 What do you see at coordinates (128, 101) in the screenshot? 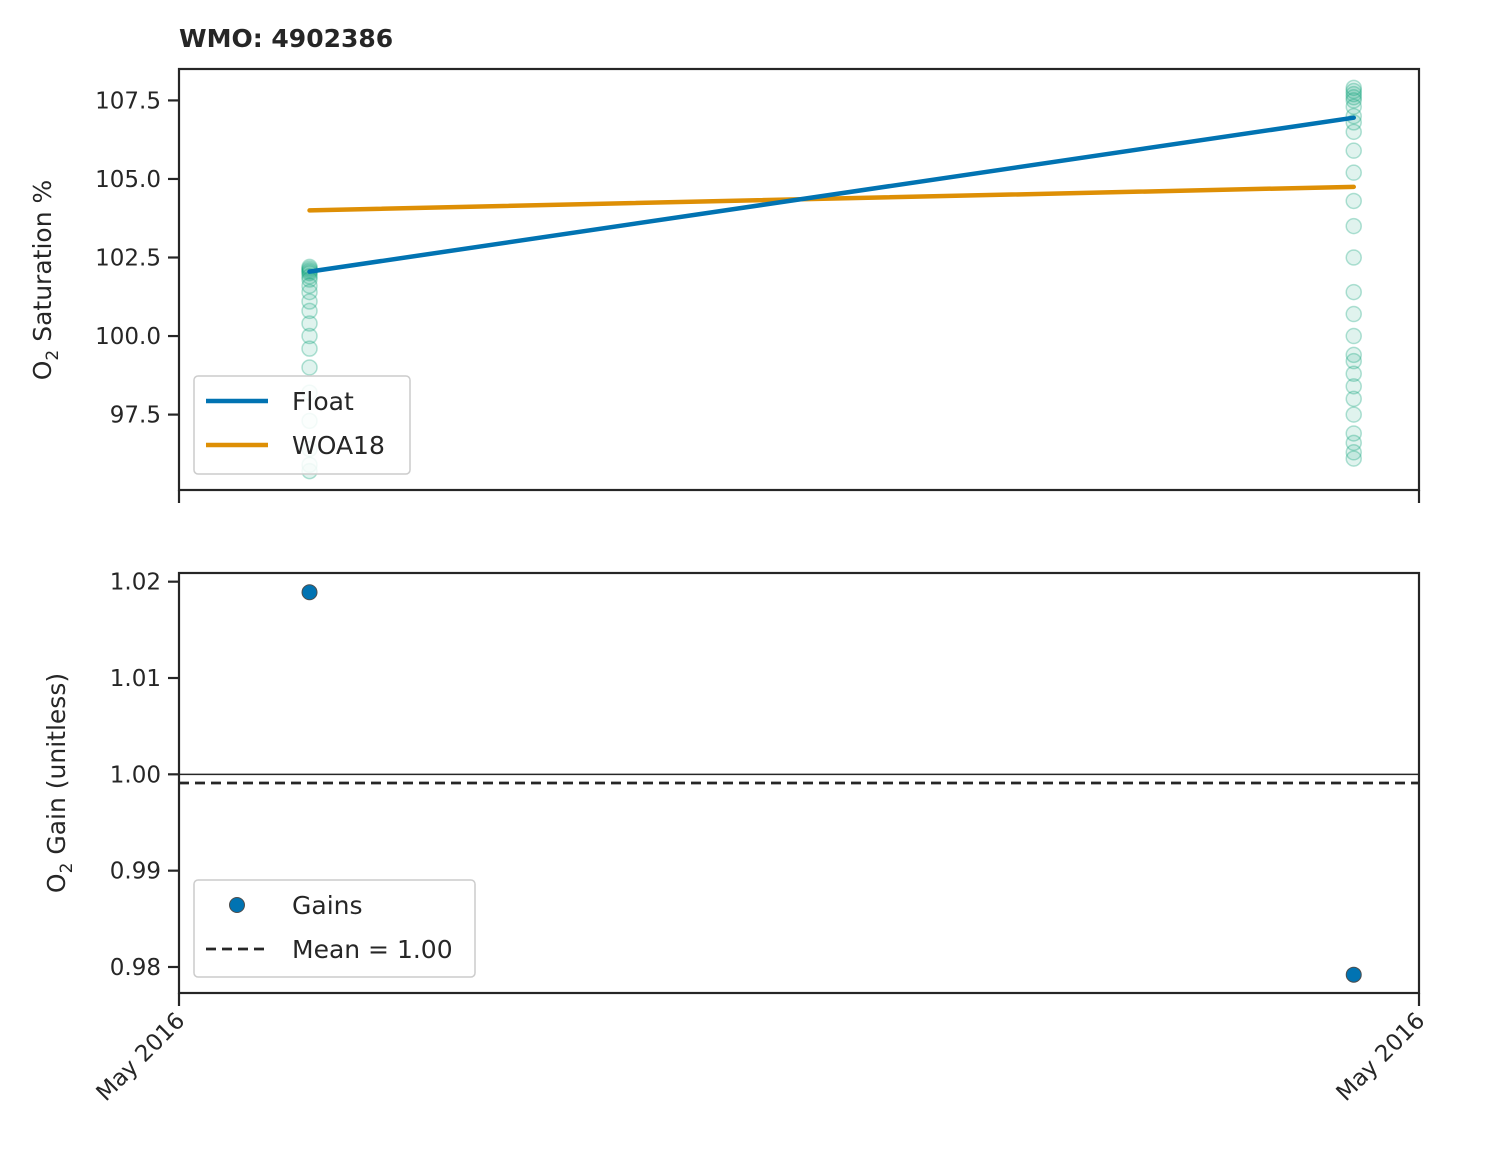
I see `y-tick-label-top: 107.5` at bounding box center [128, 101].